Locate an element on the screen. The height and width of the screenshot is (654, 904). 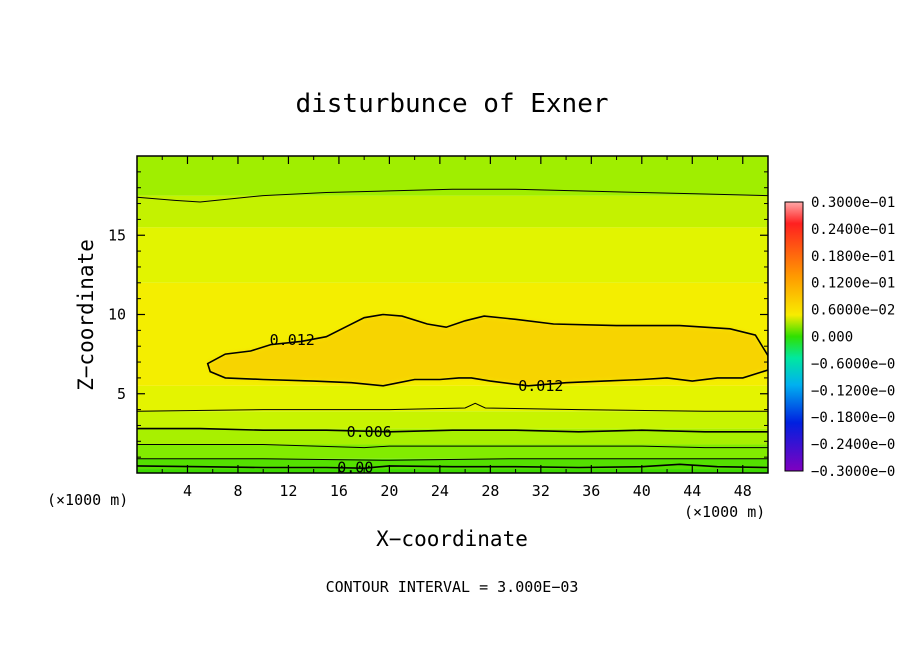
x-tick-label-10: 44 is located at coordinates (692, 491).